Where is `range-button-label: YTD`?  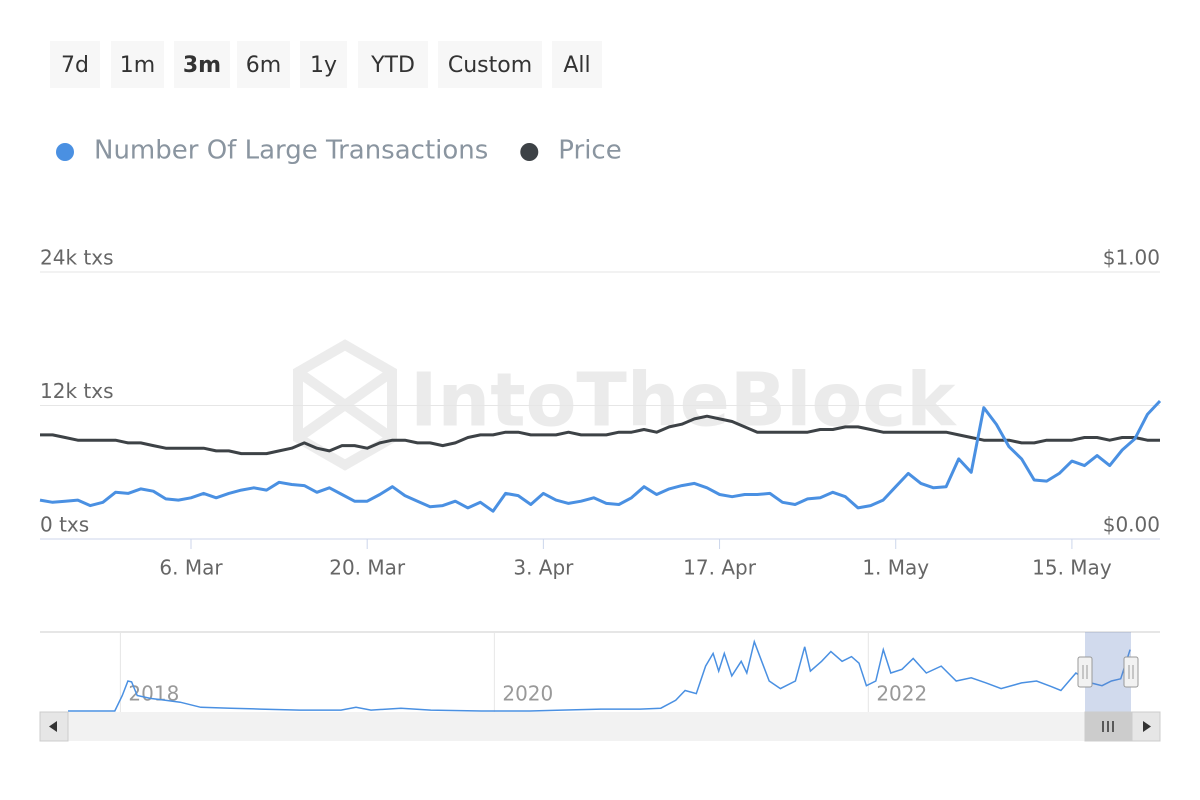 range-button-label: YTD is located at coordinates (392, 65).